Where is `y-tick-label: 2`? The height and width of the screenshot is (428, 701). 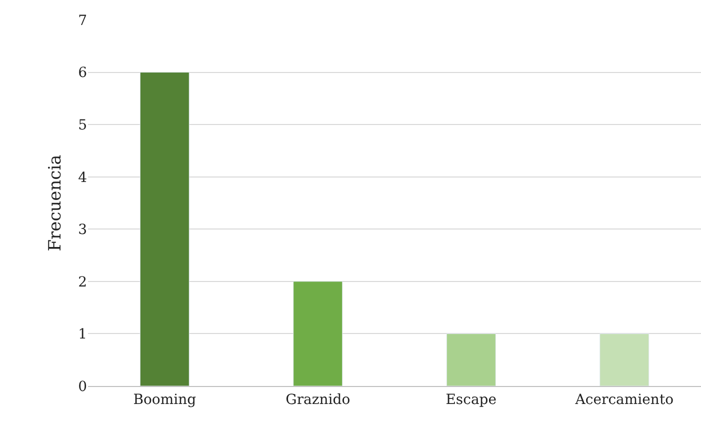
y-tick-label: 2 is located at coordinates (82, 282).